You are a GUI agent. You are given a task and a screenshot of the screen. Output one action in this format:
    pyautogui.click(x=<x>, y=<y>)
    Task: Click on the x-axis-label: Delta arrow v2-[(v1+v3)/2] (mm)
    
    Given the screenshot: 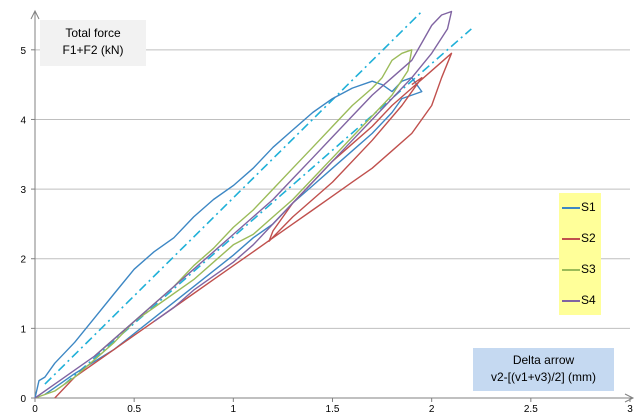 What is the action you would take?
    pyautogui.click(x=543, y=369)
    